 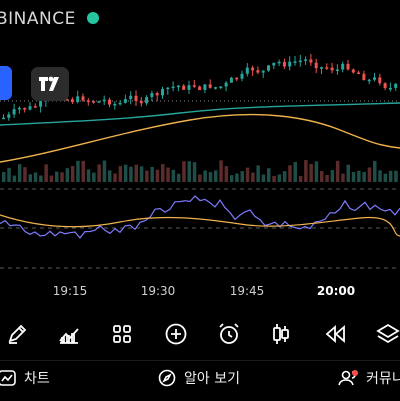 What do you see at coordinates (200, 294) in the screenshot?
I see `time-axis: 19:15 19:30 19:45 20:00` at bounding box center [200, 294].